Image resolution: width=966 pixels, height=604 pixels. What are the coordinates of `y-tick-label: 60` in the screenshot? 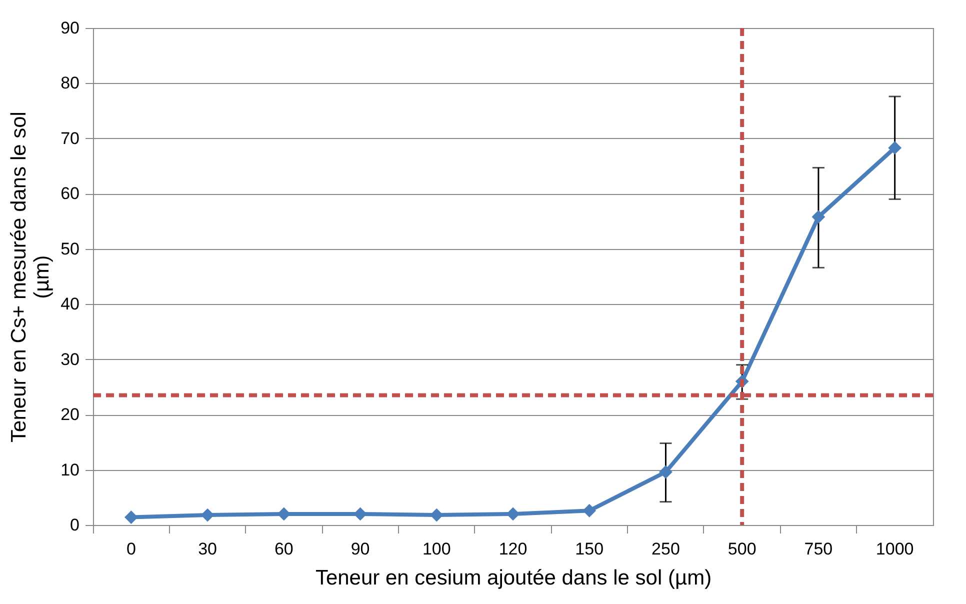 It's located at (70, 194).